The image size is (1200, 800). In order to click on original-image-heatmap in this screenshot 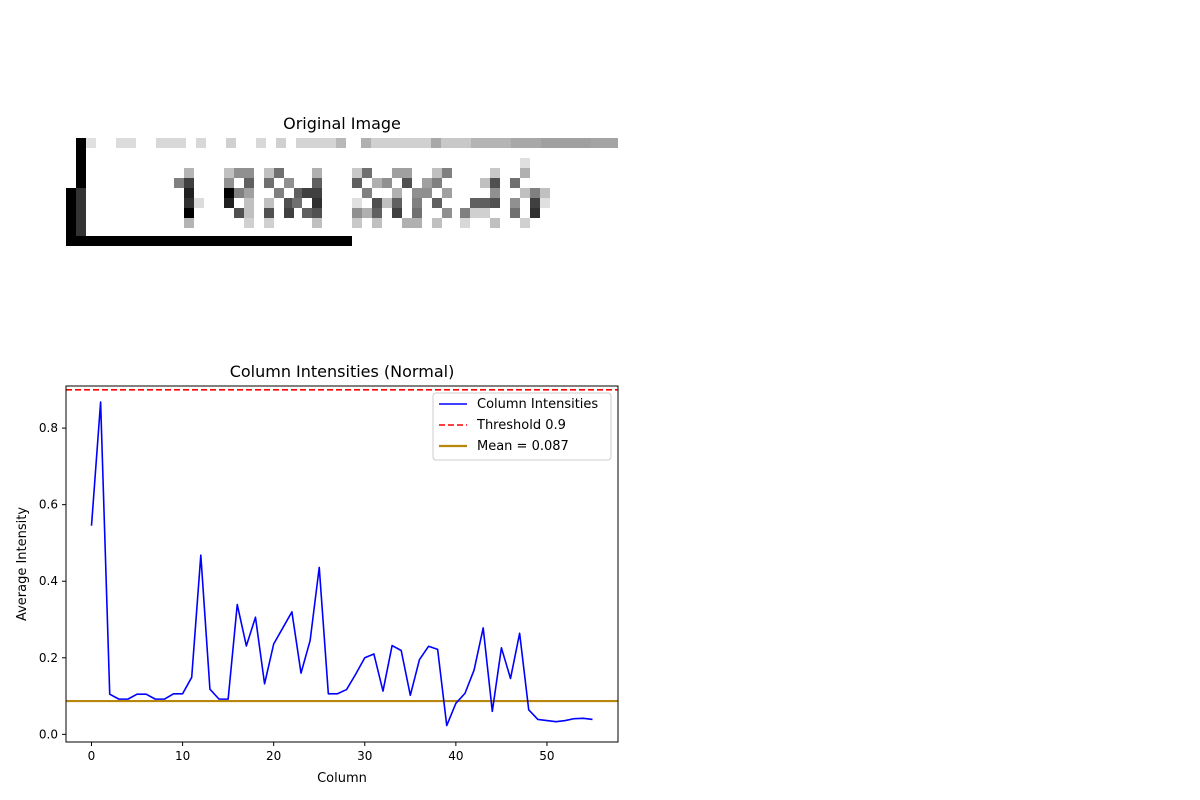, I will do `click(342, 192)`.